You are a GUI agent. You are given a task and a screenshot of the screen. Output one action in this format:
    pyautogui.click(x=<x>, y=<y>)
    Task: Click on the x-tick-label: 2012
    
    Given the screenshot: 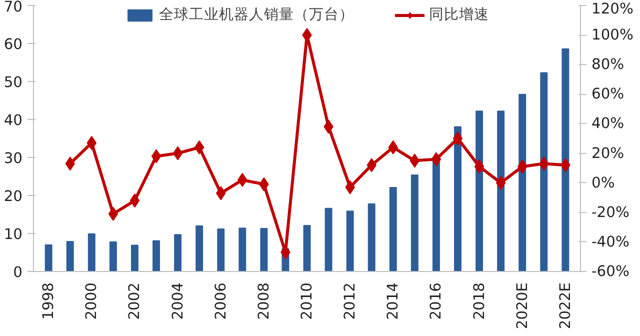 What is the action you would take?
    pyautogui.click(x=350, y=301)
    